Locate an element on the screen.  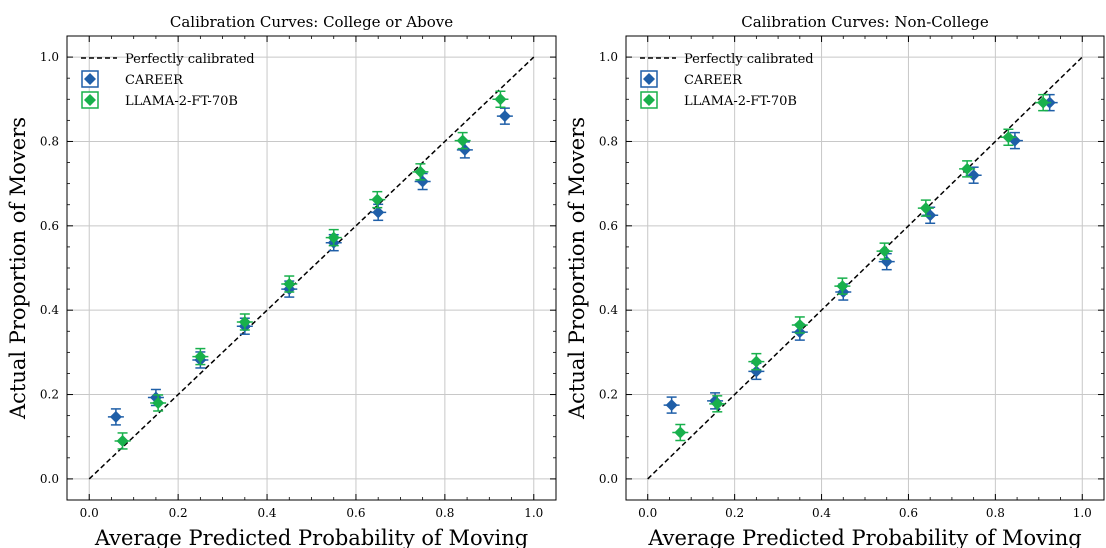
chart-title: Calibration Curves: Non-College is located at coordinates (865, 22).